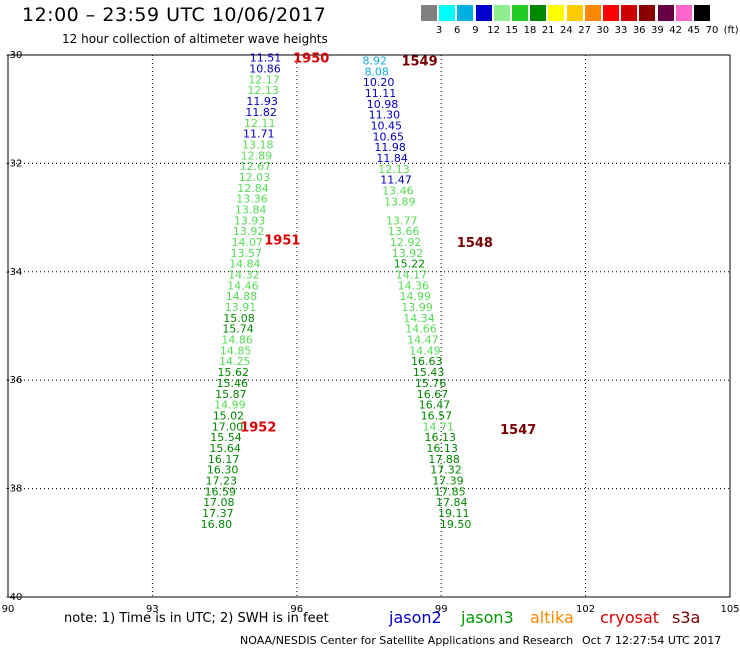 This screenshot has width=740, height=650. I want to click on legend-label: 15, so click(512, 30).